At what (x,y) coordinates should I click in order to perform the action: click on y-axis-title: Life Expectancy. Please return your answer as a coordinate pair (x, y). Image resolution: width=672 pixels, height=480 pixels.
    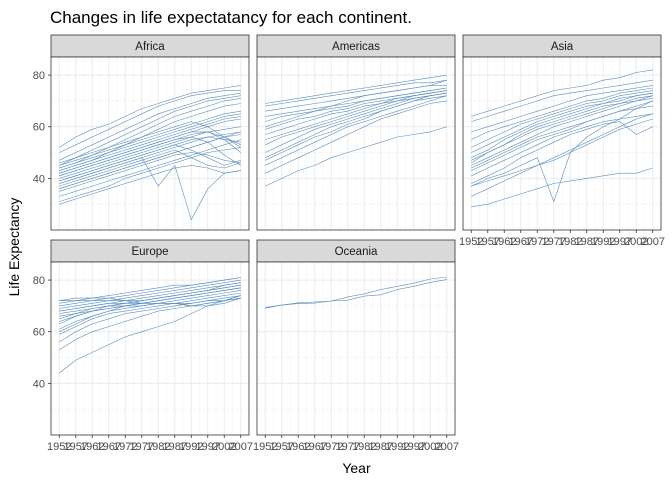
    Looking at the image, I should click on (14, 247).